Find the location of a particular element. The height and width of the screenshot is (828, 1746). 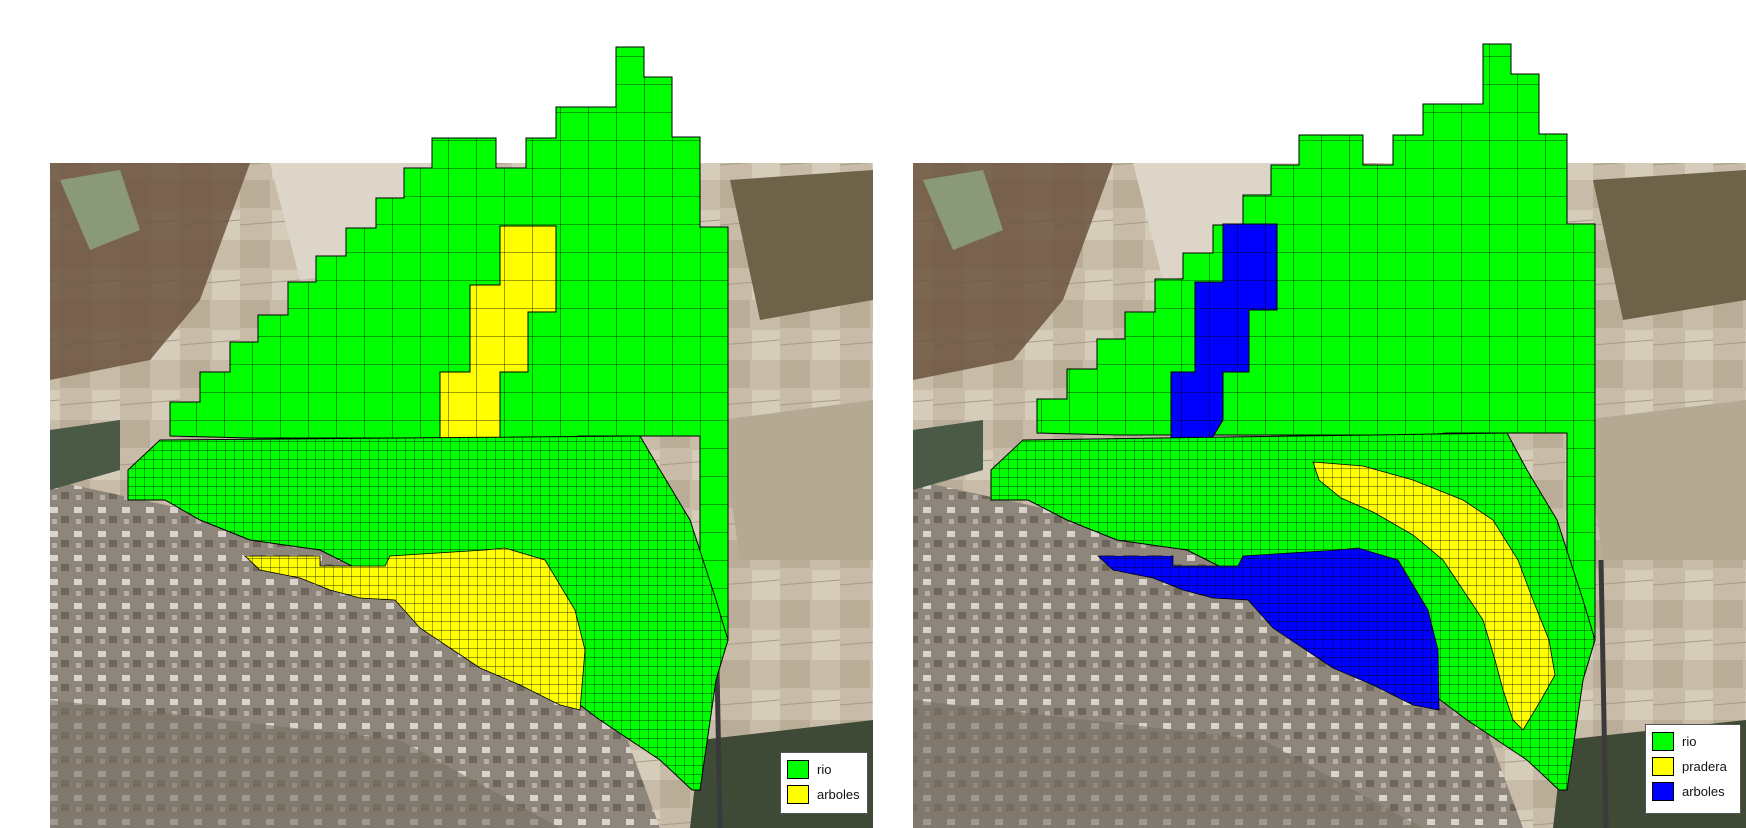

legend-left: rio arboles is located at coordinates (824, 783).